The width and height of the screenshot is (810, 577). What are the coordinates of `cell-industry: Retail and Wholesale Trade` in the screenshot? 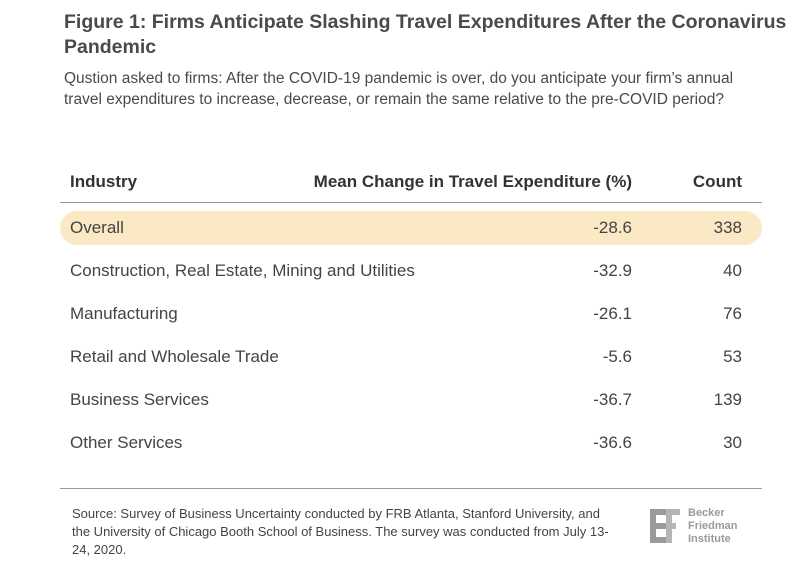 It's located at (174, 356).